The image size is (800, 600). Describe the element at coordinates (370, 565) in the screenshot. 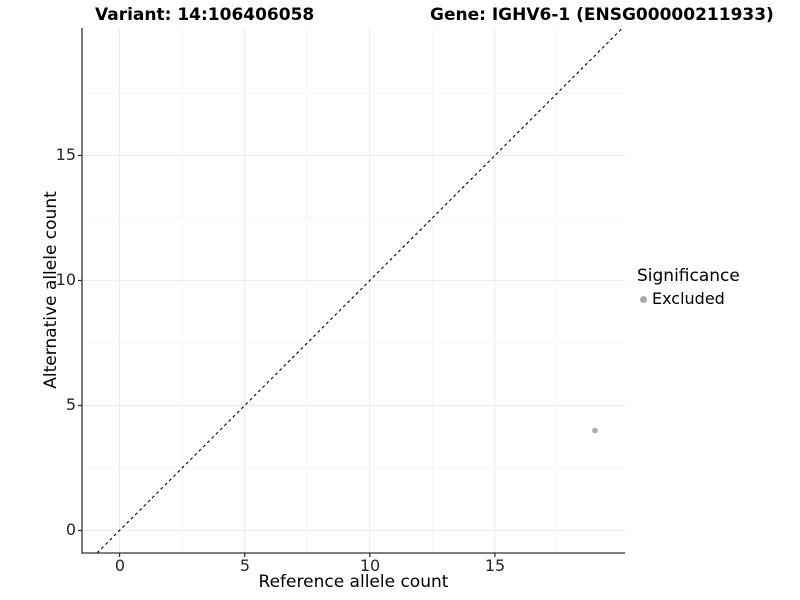

I see `x-tick-label: 10` at that location.